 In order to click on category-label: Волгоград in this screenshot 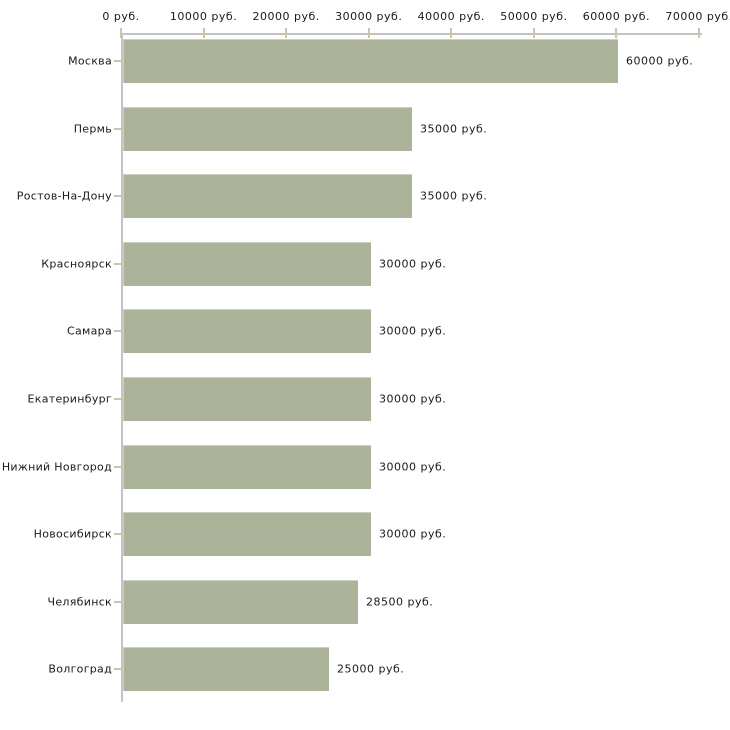, I will do `click(80, 669)`.